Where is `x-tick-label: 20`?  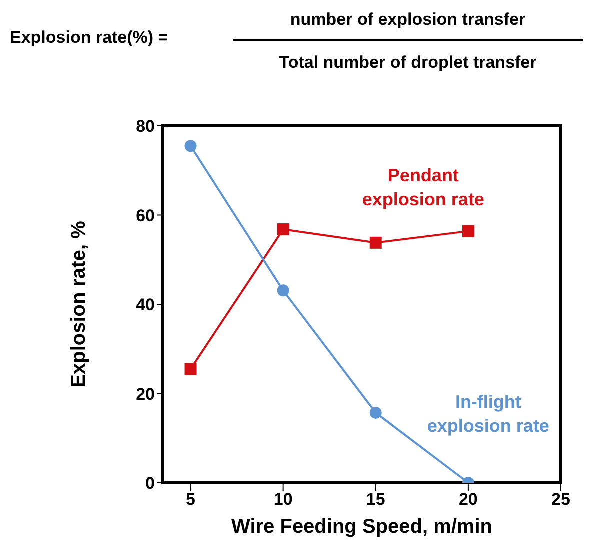 x-tick-label: 20 is located at coordinates (468, 500).